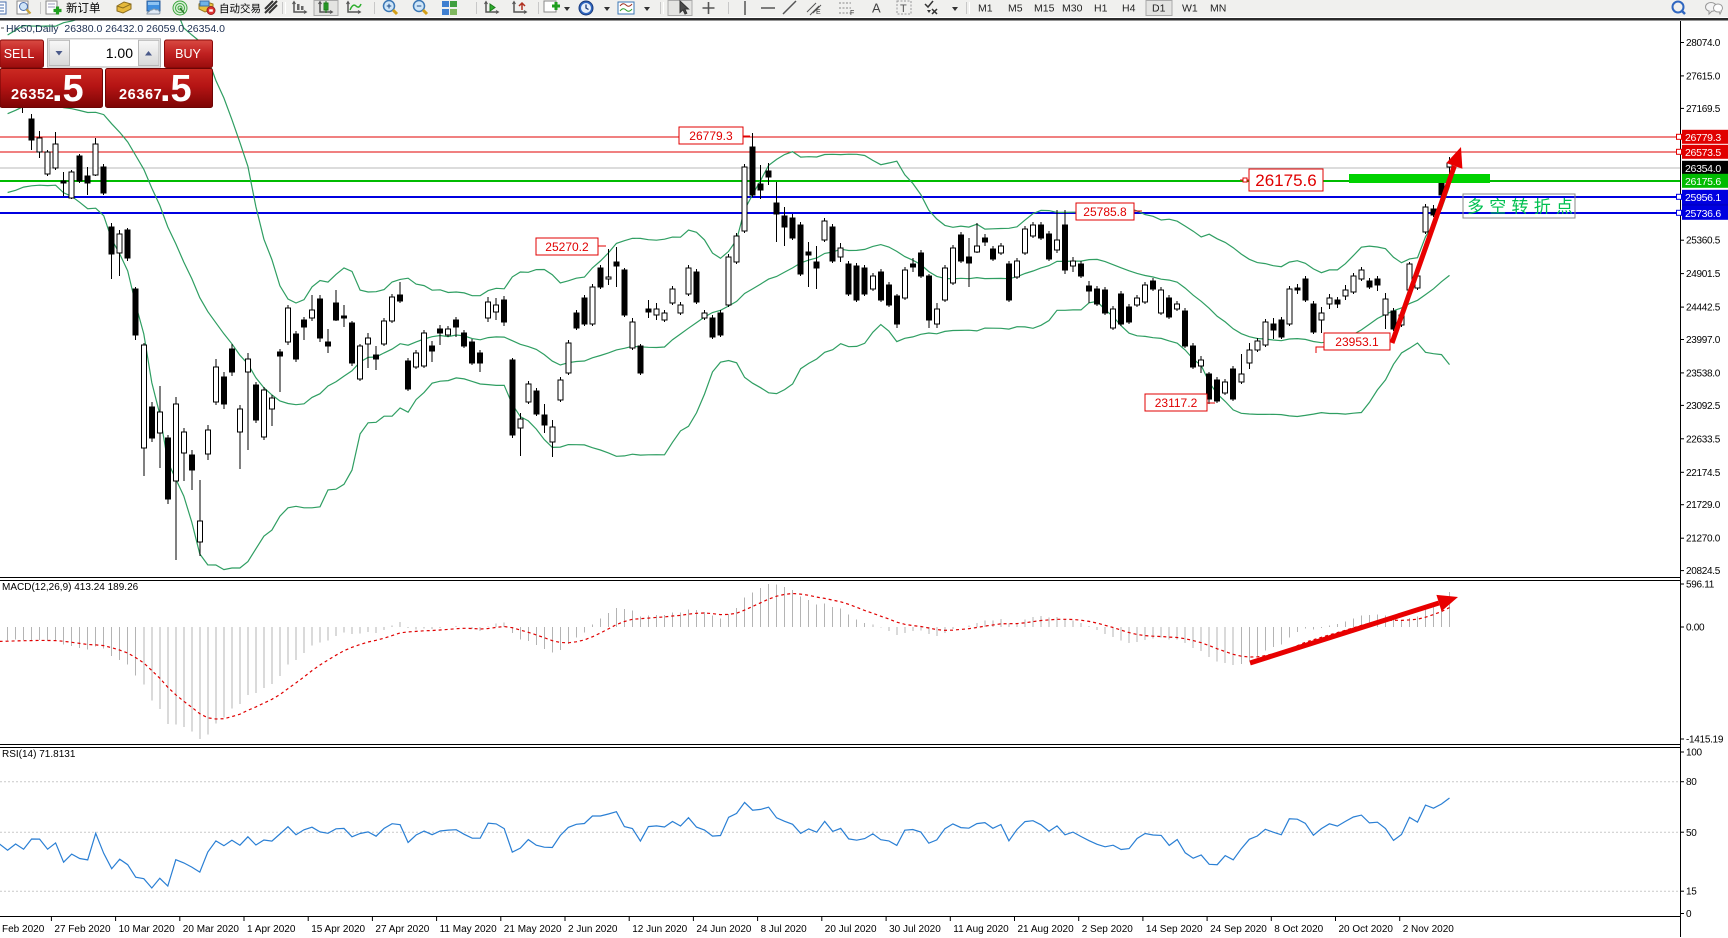 The image size is (1728, 938). I want to click on svg-text: 26352, so click(32, 95).